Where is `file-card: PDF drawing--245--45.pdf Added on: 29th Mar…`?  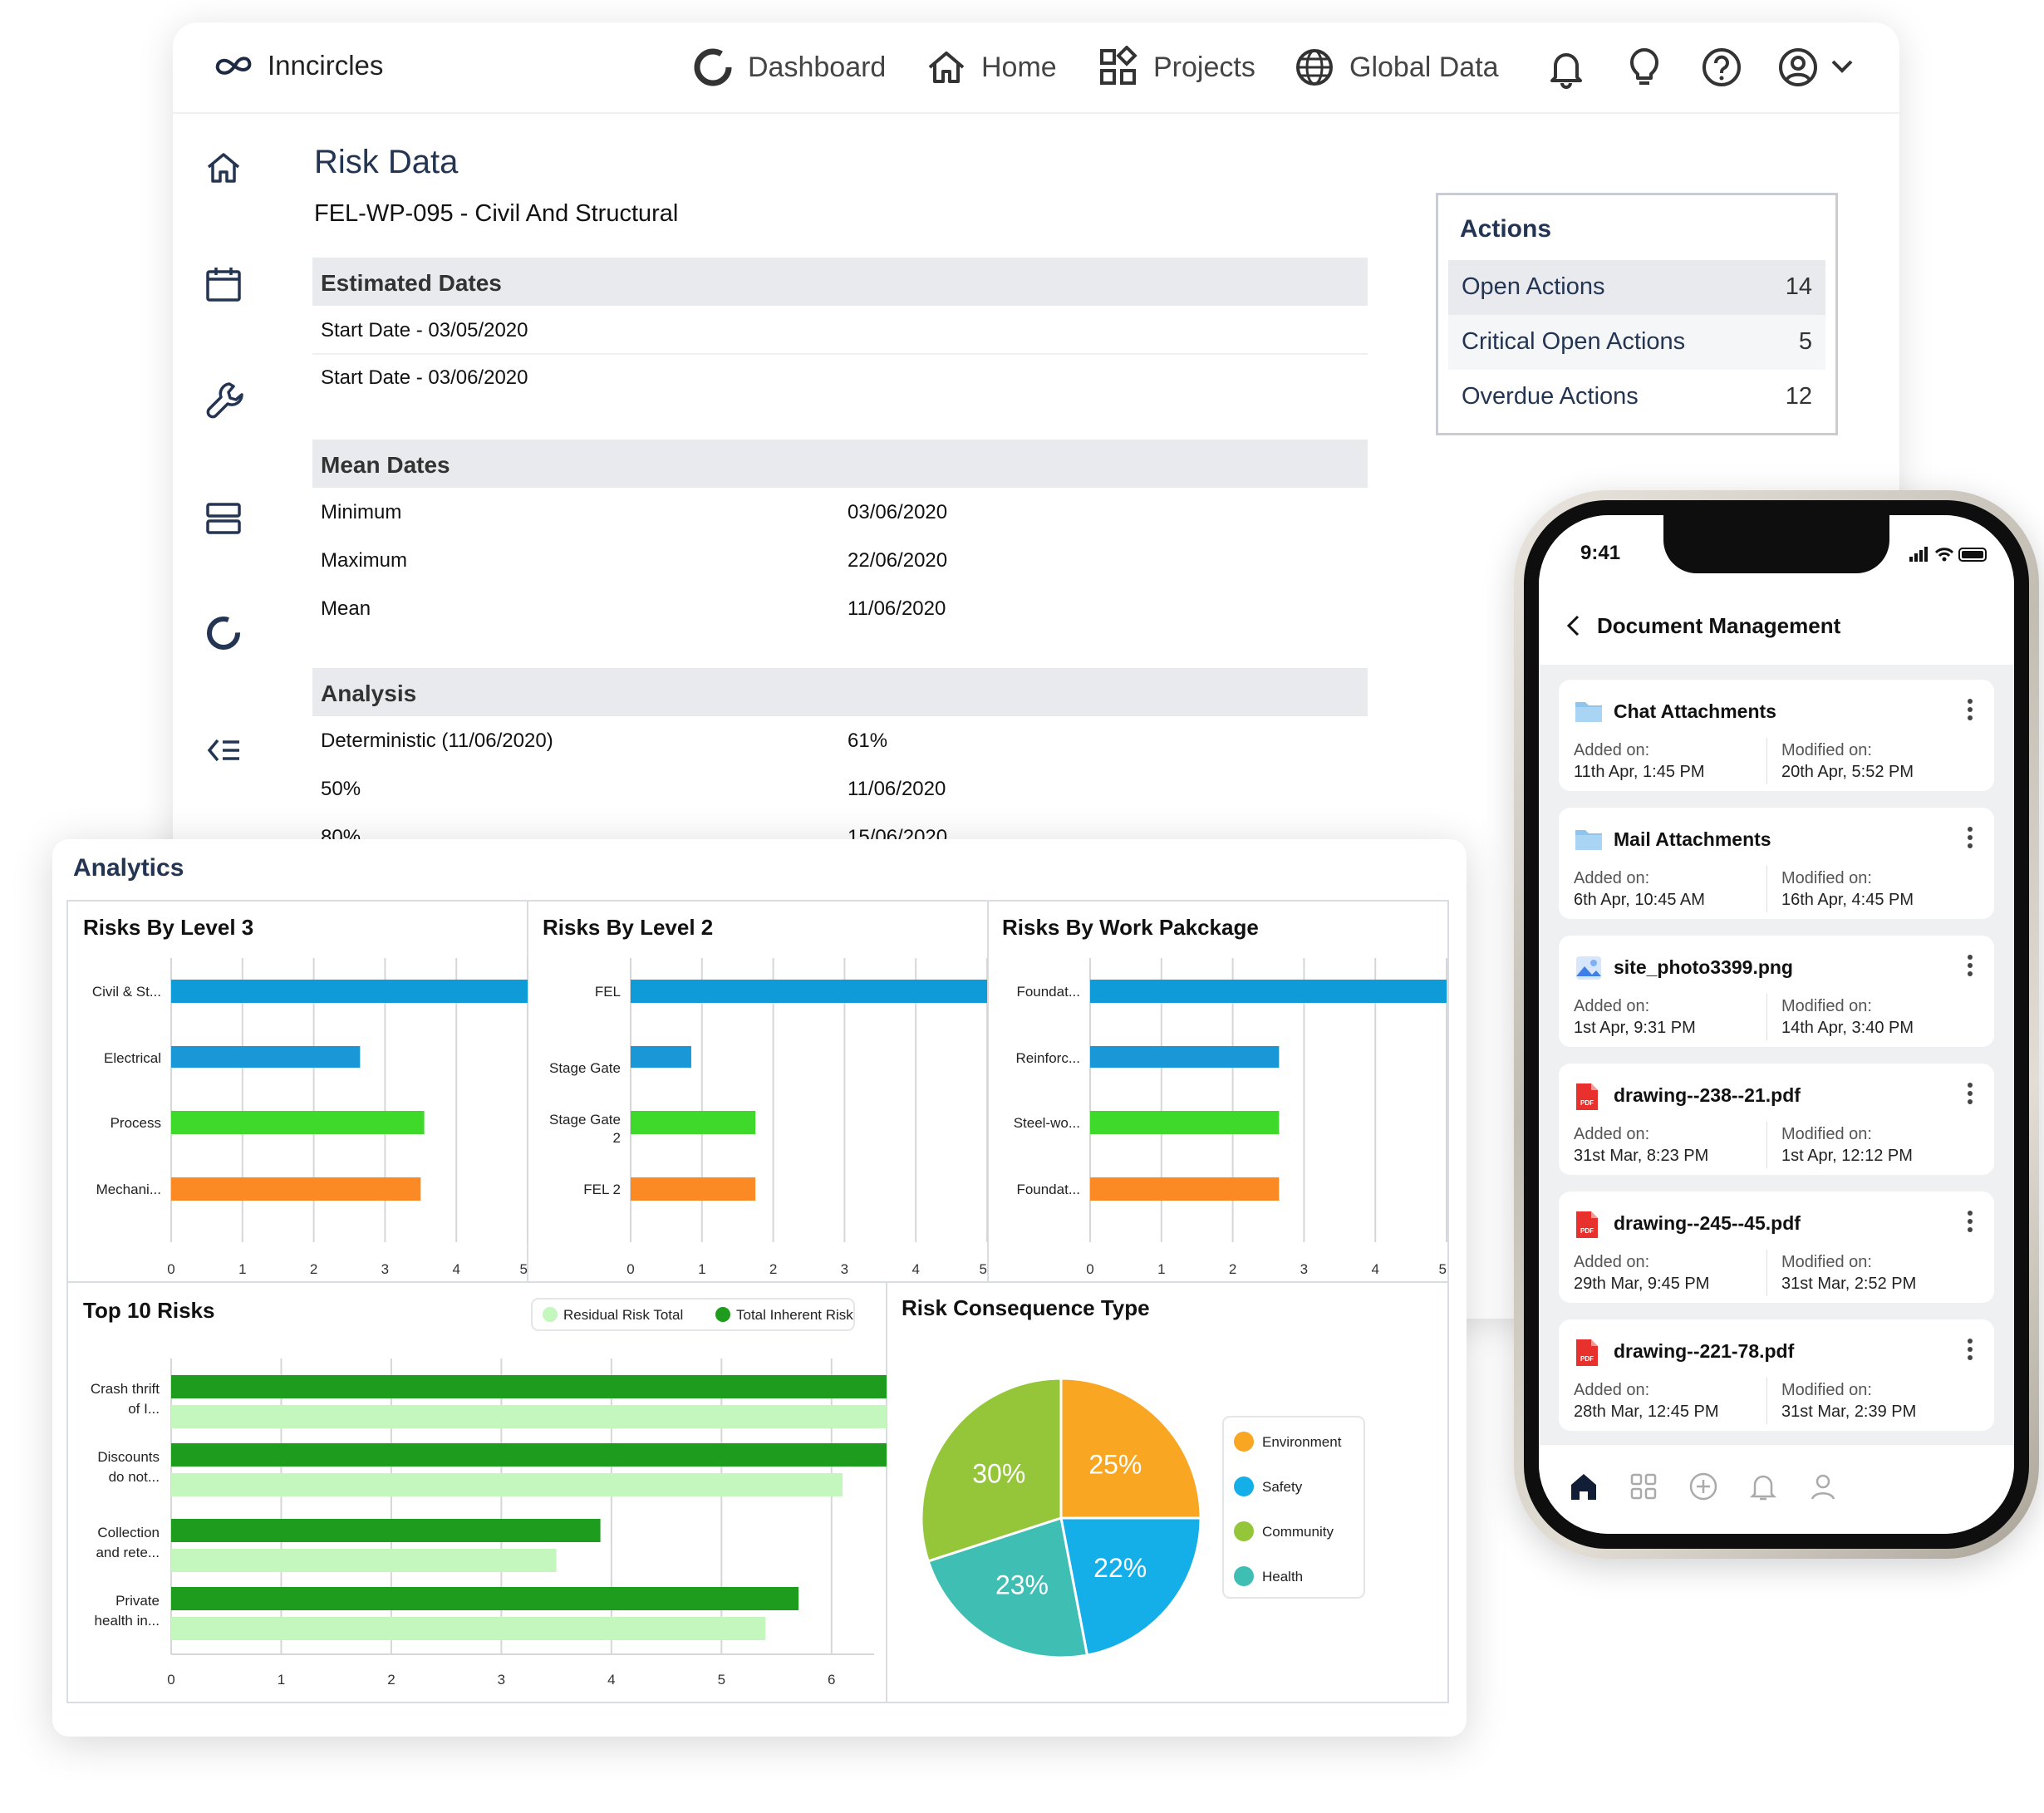
file-card: PDF drawing--245--45.pdf Added on: 29th Mar… is located at coordinates (1777, 1247).